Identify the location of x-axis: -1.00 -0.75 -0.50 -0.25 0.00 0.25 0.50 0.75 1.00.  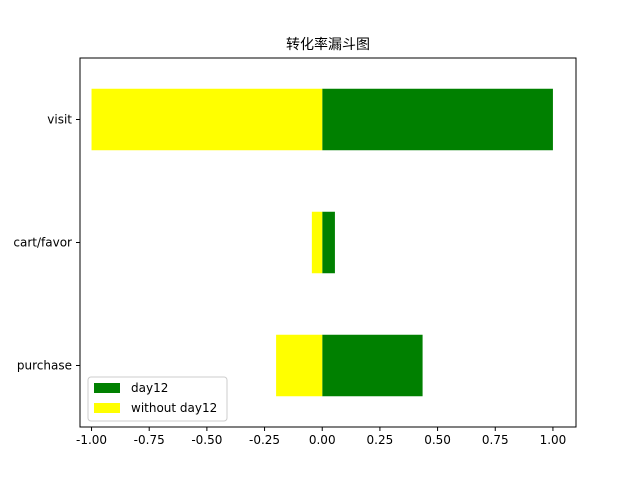
(321, 437).